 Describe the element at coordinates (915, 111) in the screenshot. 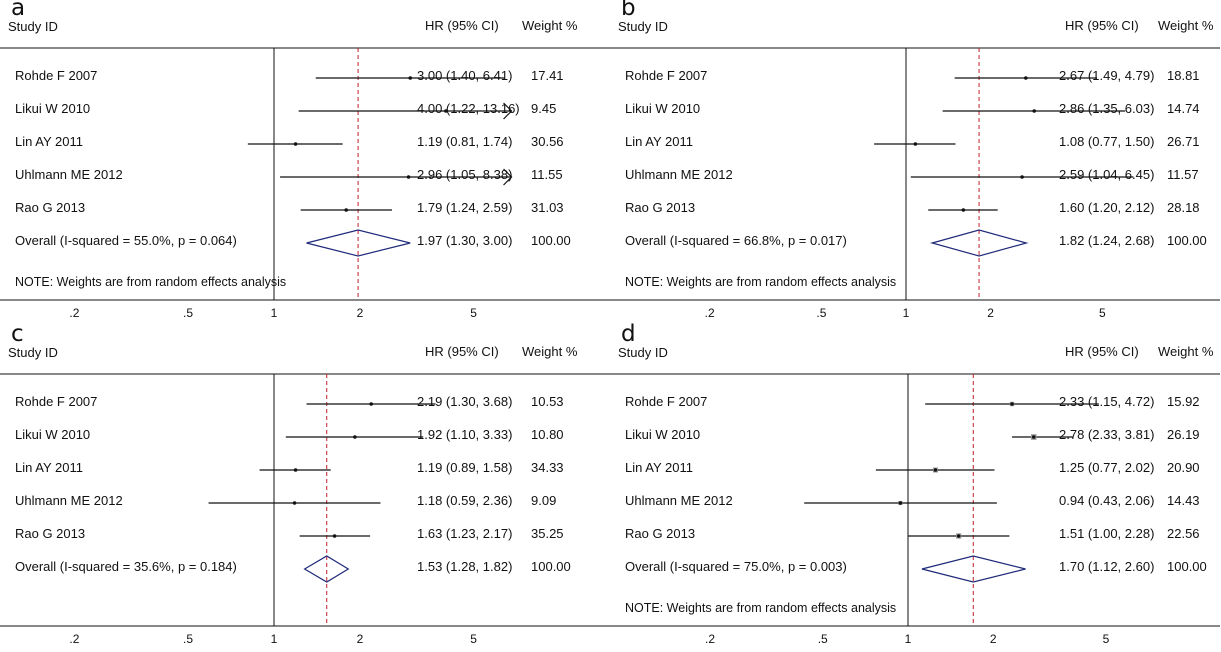

I see `study-row: Likui W 2010 2.86 (1.35, 6.03) 14.74` at that location.